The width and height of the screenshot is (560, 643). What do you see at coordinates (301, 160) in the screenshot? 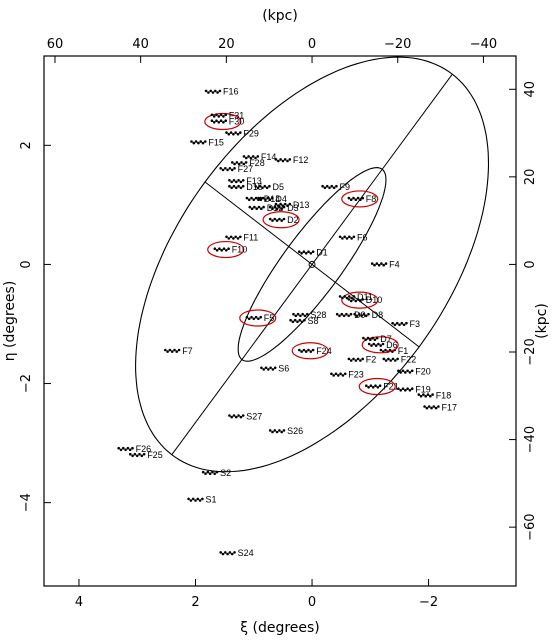
I see `field-label: F12` at bounding box center [301, 160].